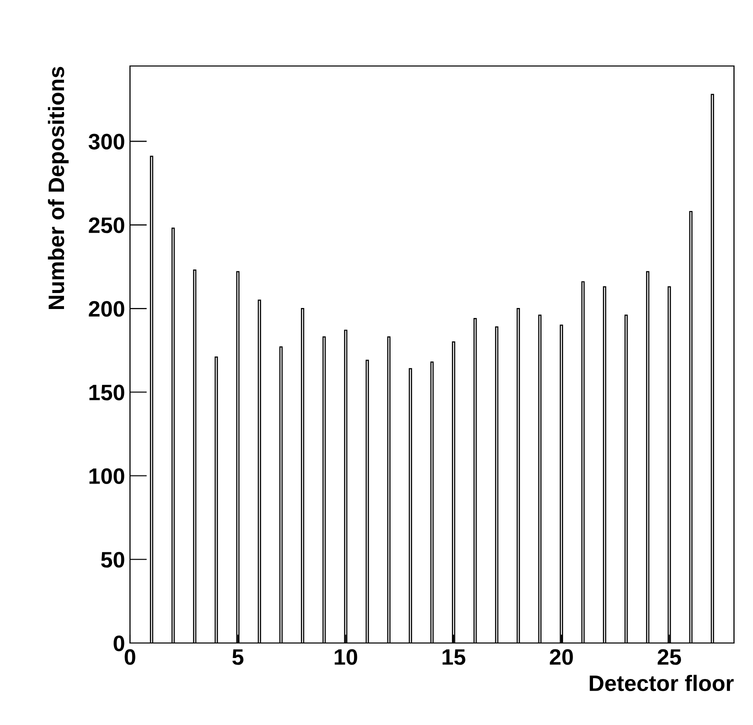 This screenshot has height=725, width=753. Describe the element at coordinates (130, 657) in the screenshot. I see `x-tick-label: 0` at that location.